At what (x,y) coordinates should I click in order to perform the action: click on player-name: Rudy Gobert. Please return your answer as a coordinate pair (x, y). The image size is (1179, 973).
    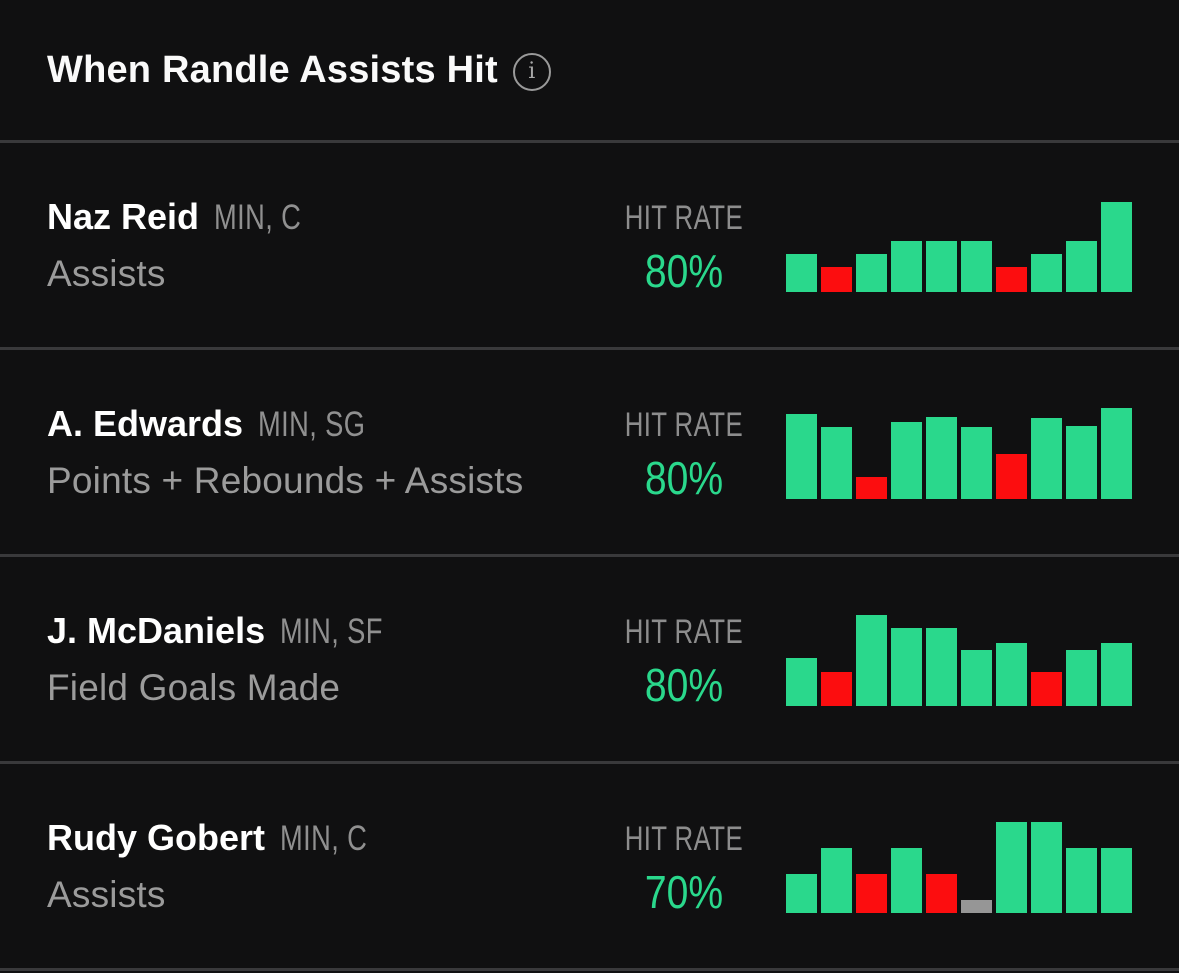
    Looking at the image, I should click on (156, 837).